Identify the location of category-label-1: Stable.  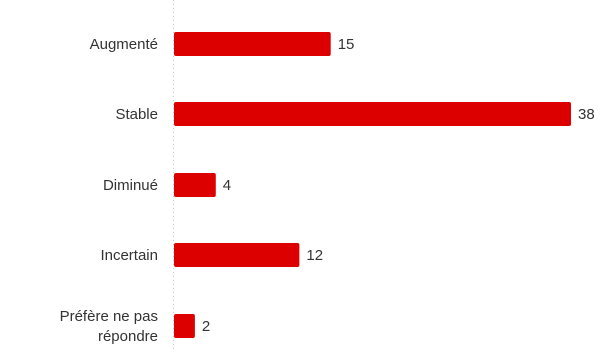
(136, 114).